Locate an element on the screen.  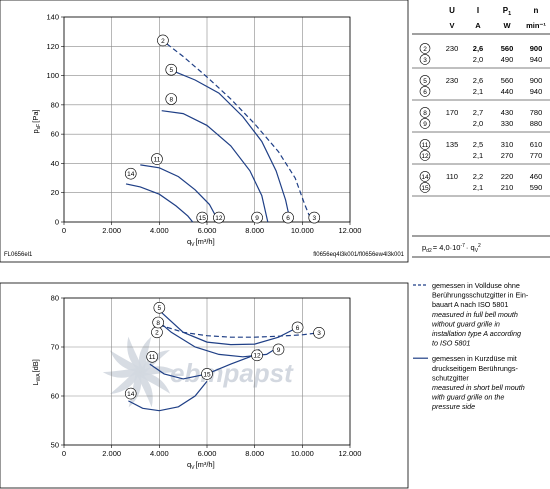
table-cell-n: 880 is located at coordinates (536, 123).